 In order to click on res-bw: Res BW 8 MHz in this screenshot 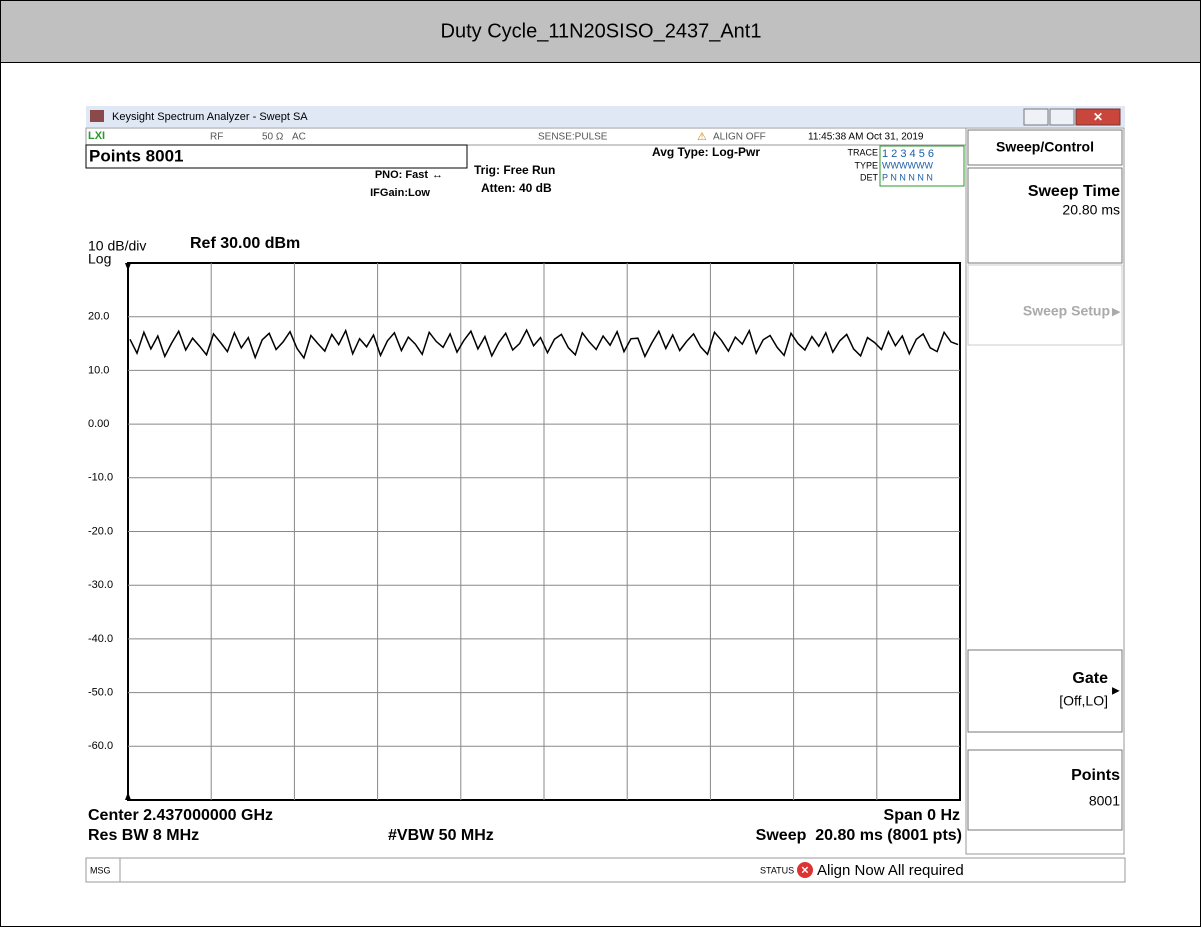, I will do `click(143, 835)`.